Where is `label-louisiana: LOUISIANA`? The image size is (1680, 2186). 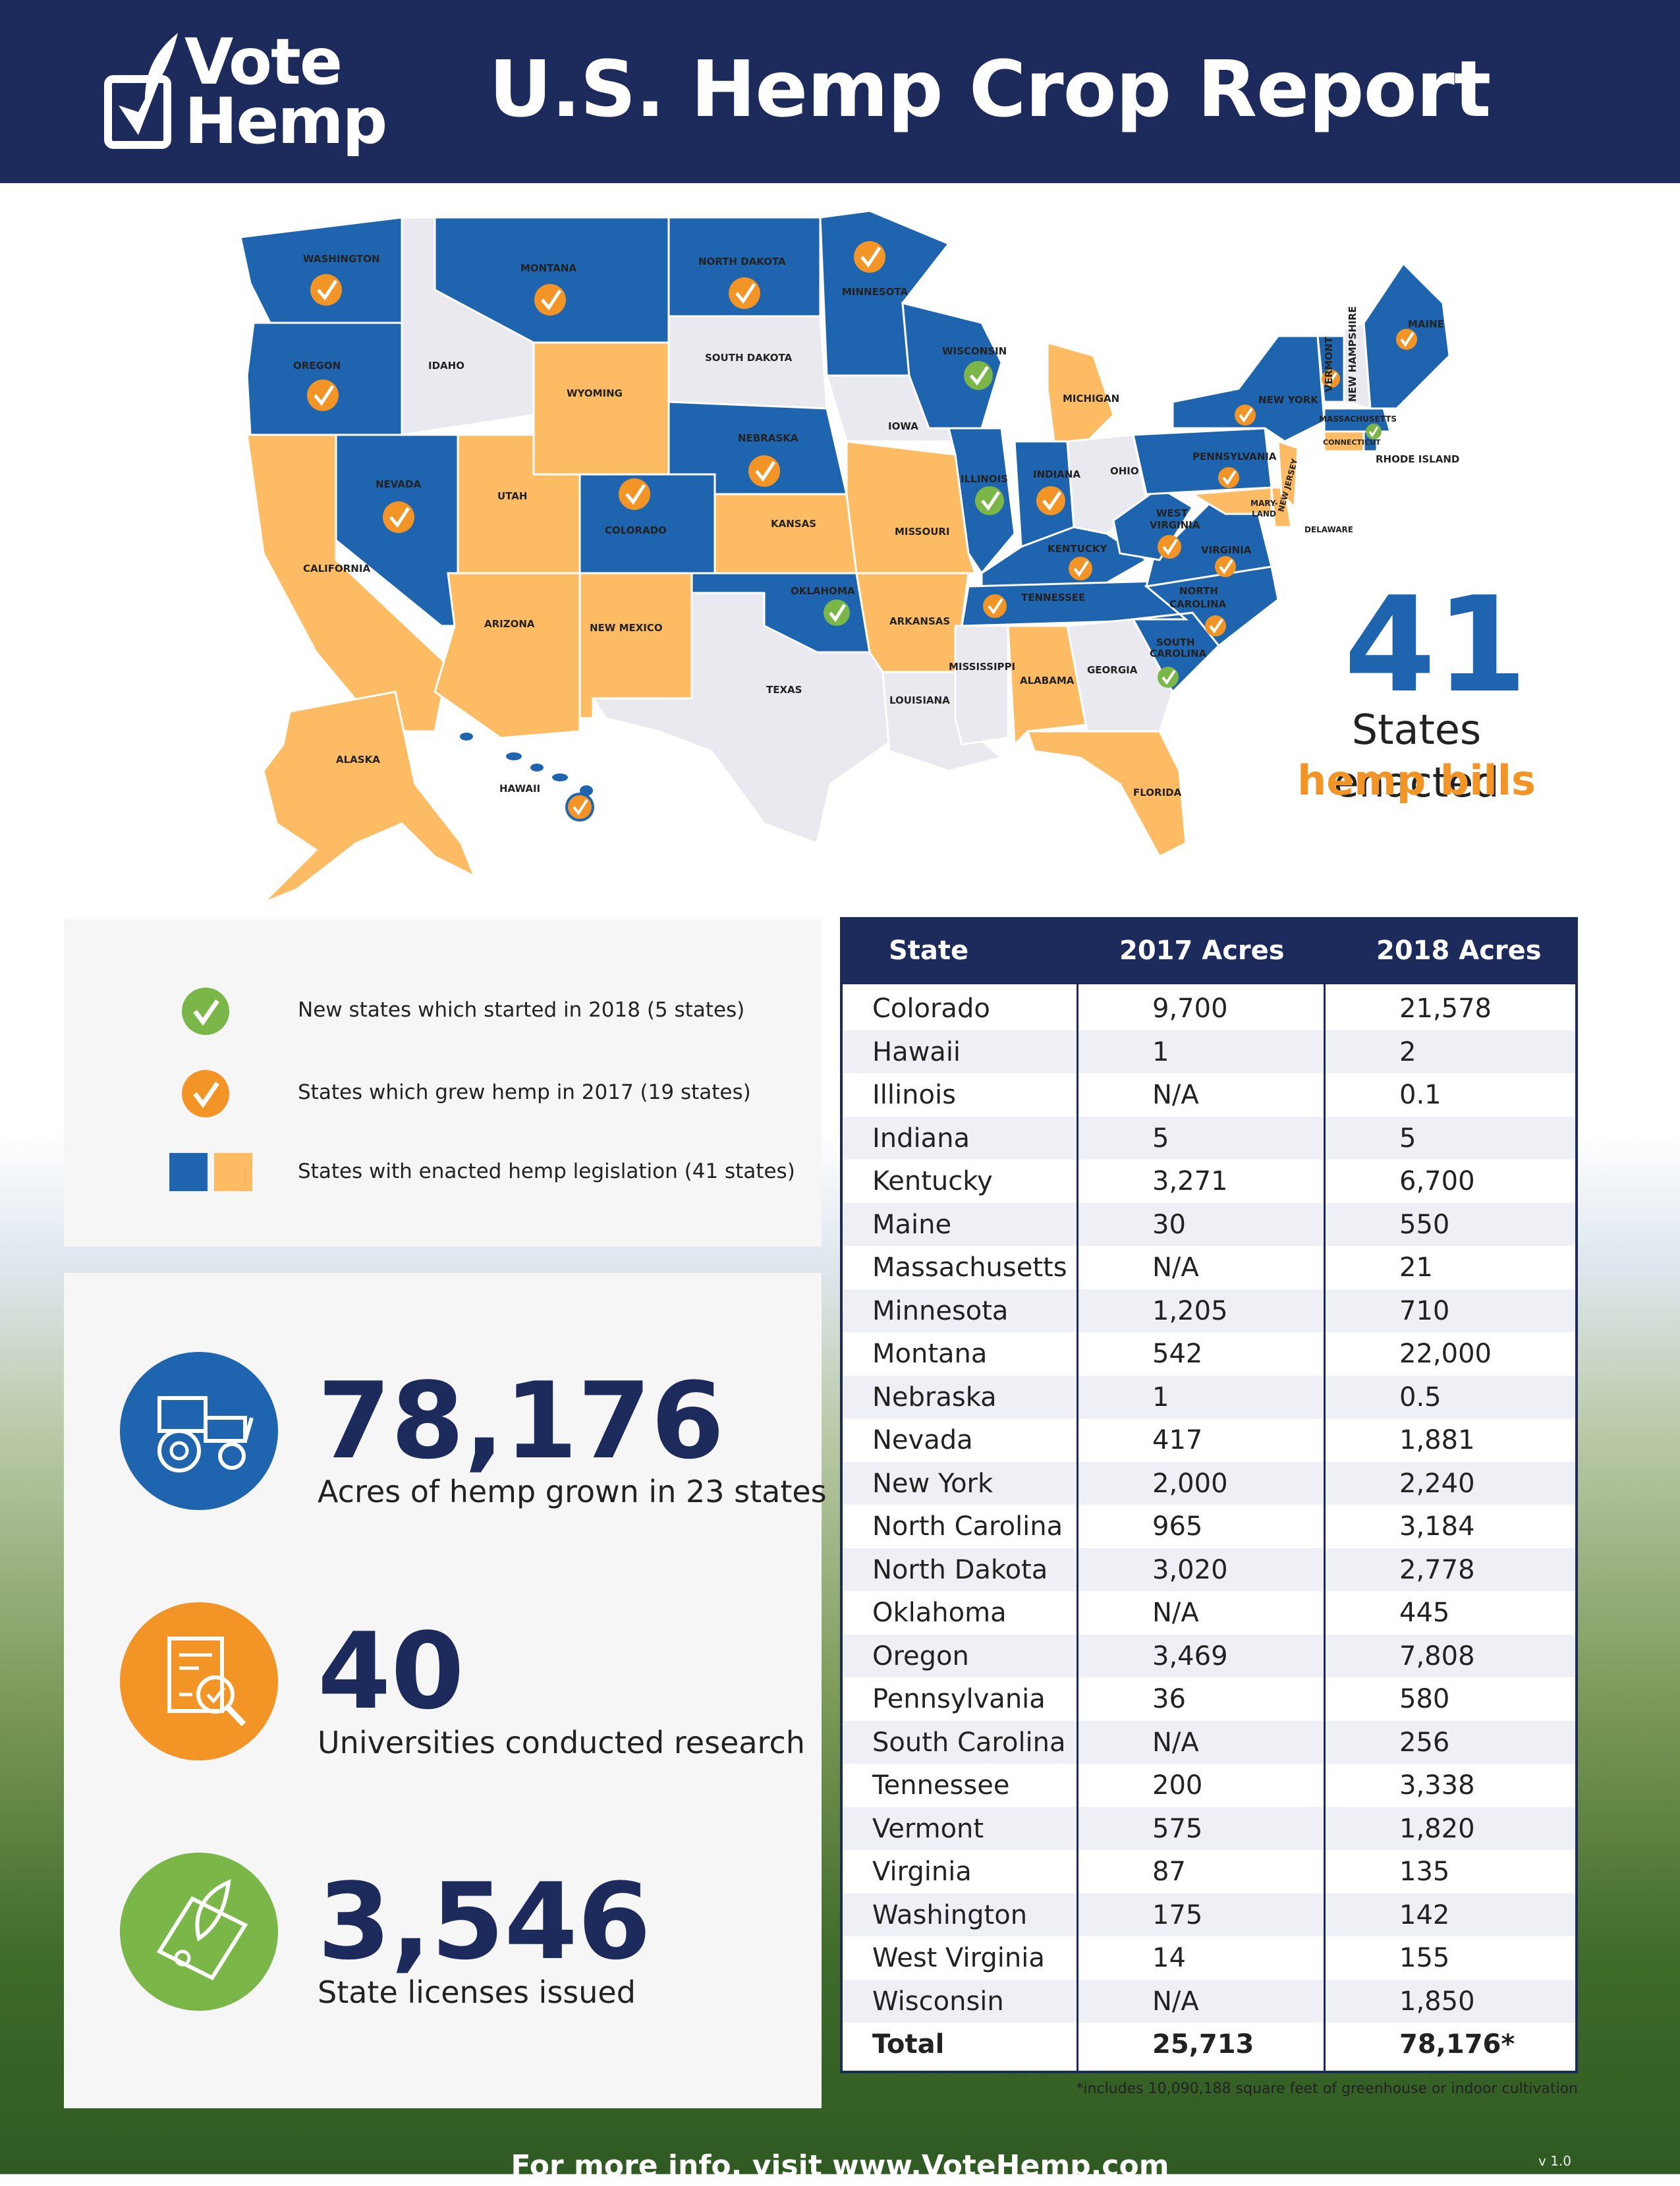
label-louisiana: LOUISIANA is located at coordinates (919, 700).